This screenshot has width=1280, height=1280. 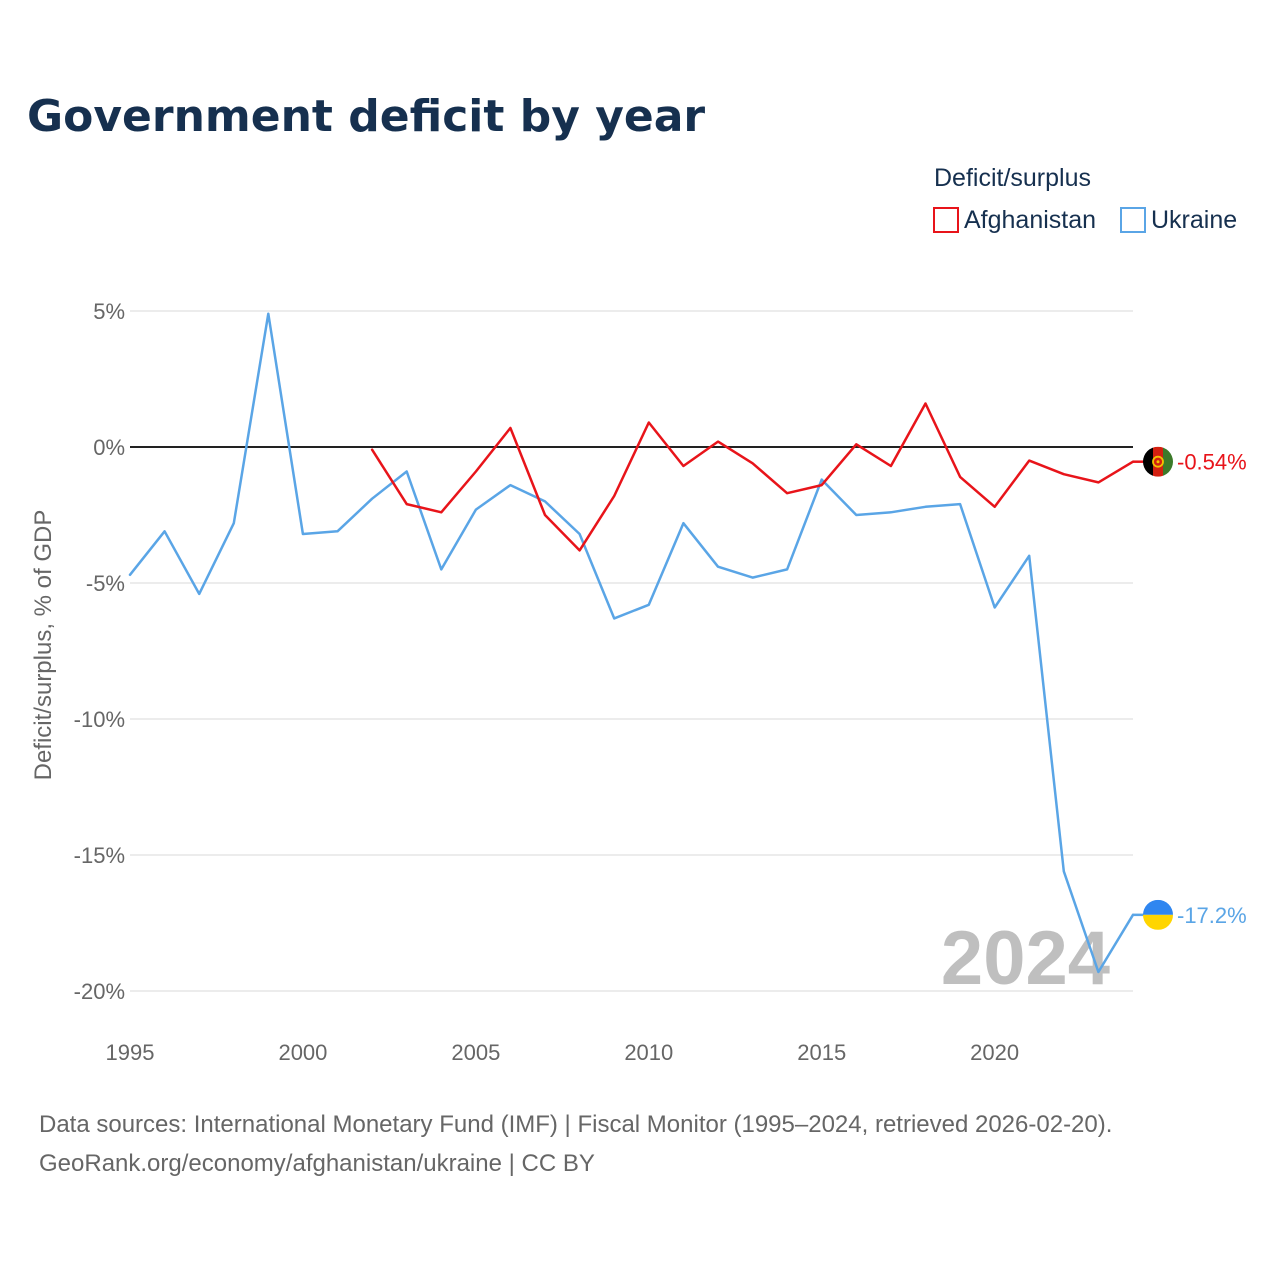 I want to click on flag-afghanistan-icon, so click(x=1158, y=461).